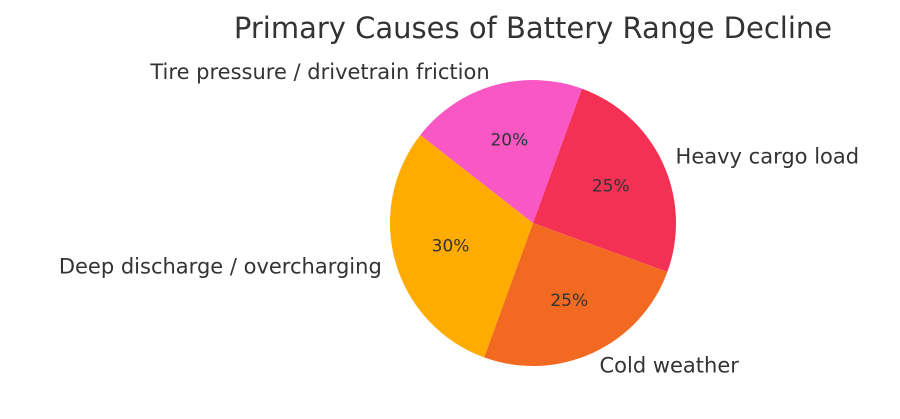 This screenshot has height=419, width=900. I want to click on pie-slice-cold-weather, so click(576, 294).